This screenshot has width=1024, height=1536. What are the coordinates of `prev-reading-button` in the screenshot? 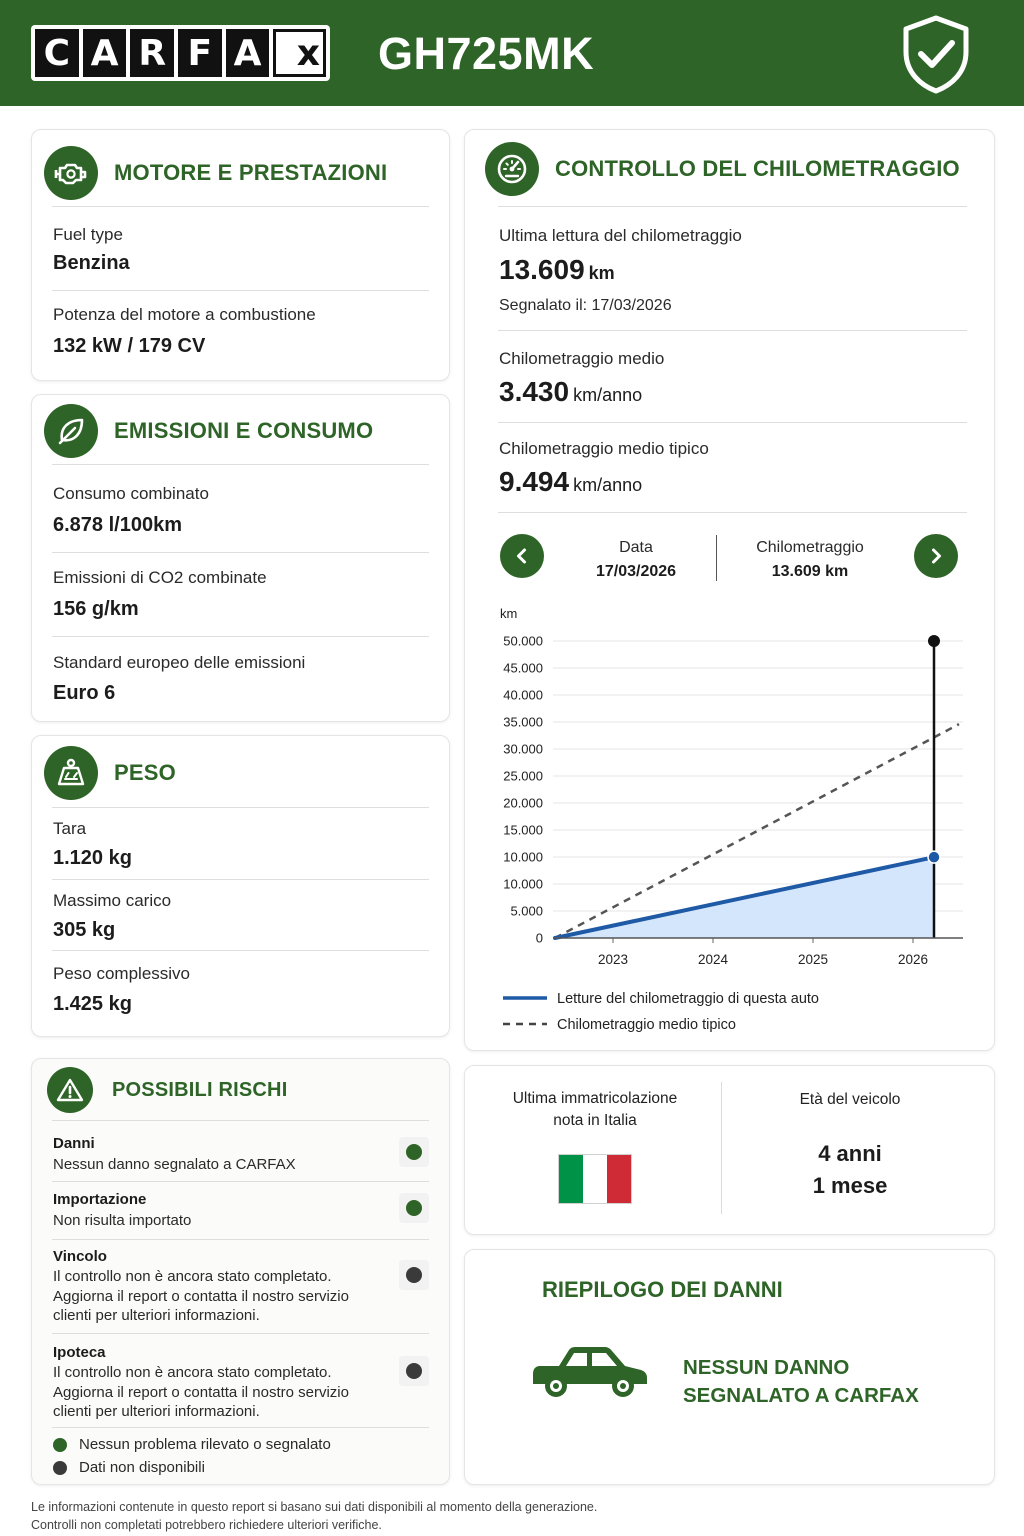 It's located at (522, 556).